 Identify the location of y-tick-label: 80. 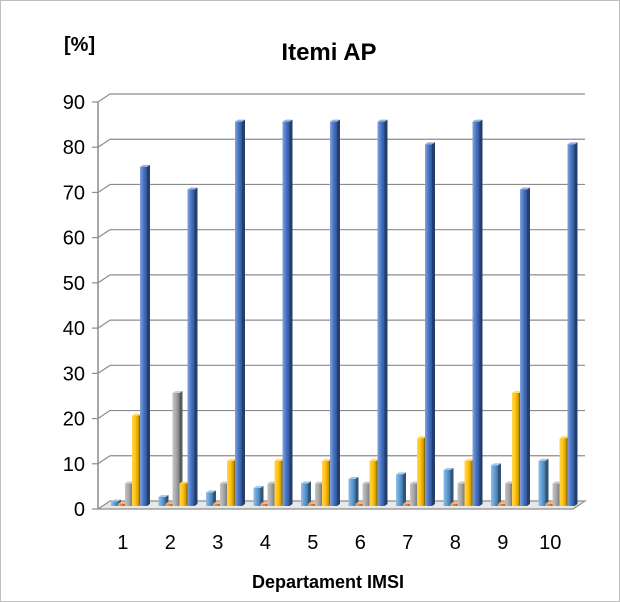
(74, 148).